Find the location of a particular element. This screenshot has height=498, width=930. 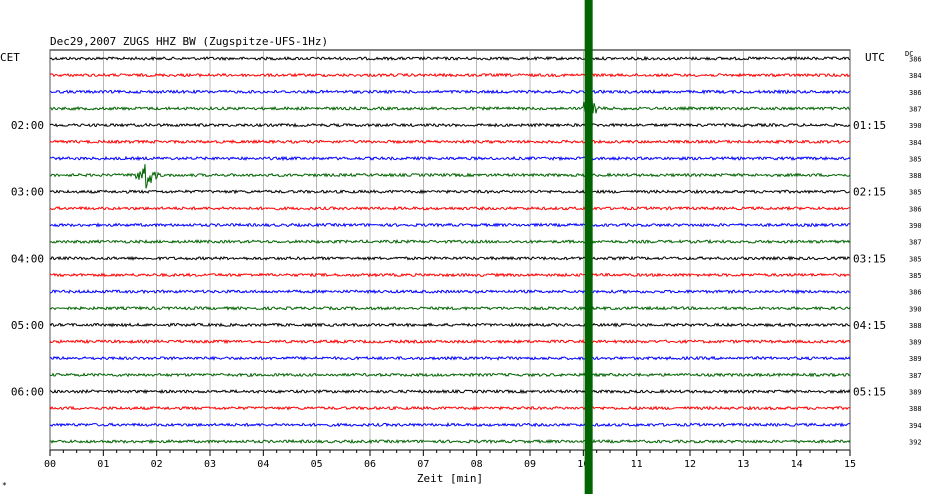

x-tick-label: 09 is located at coordinates (530, 464).